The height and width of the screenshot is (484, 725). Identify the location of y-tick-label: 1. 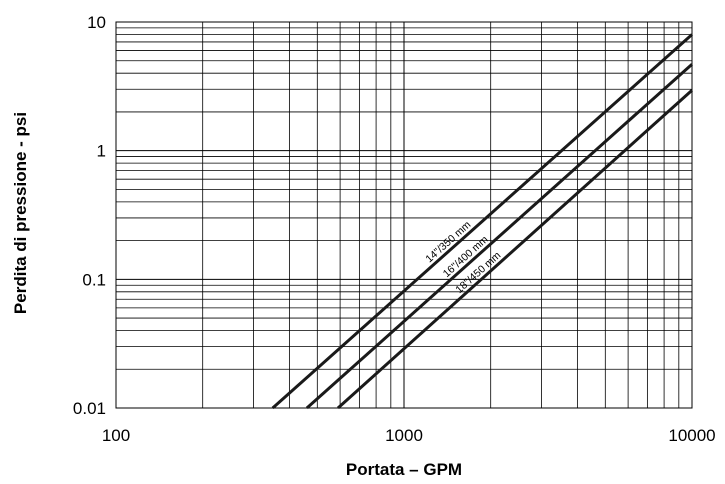
(101, 151).